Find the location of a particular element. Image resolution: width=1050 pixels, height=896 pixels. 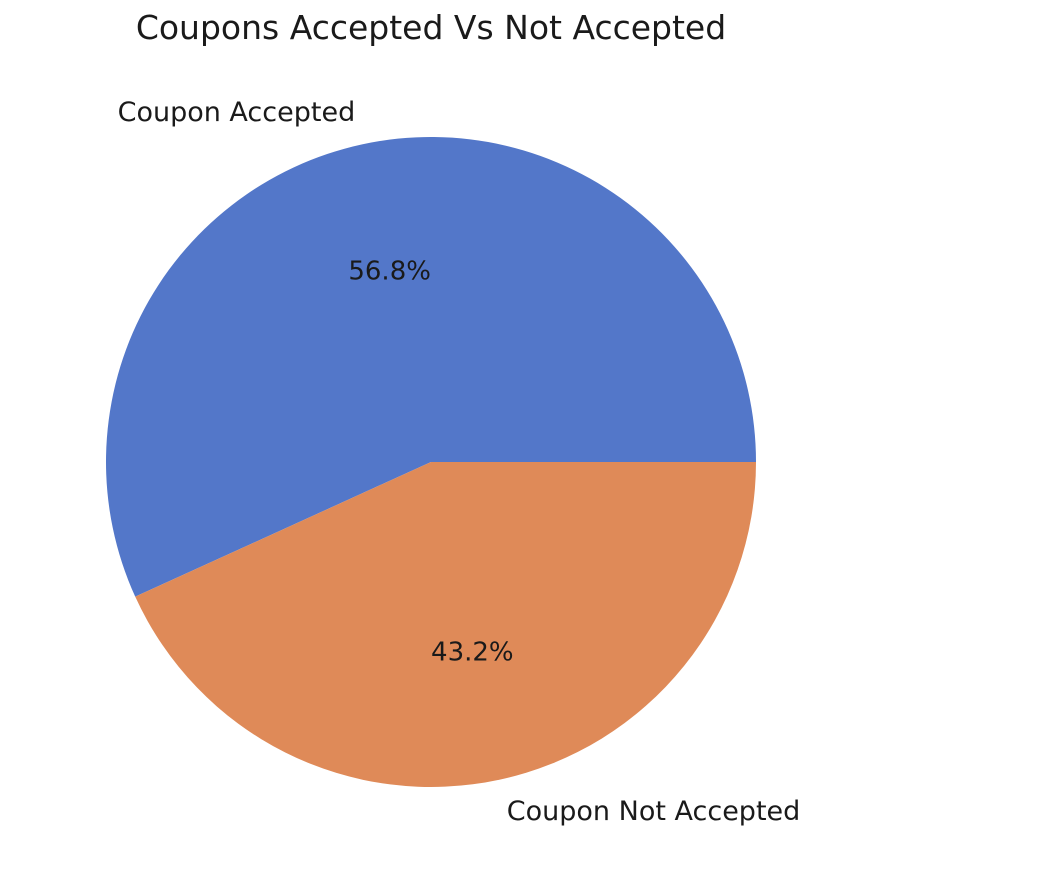

pie-percent-label-0: 56.8% is located at coordinates (389, 271).